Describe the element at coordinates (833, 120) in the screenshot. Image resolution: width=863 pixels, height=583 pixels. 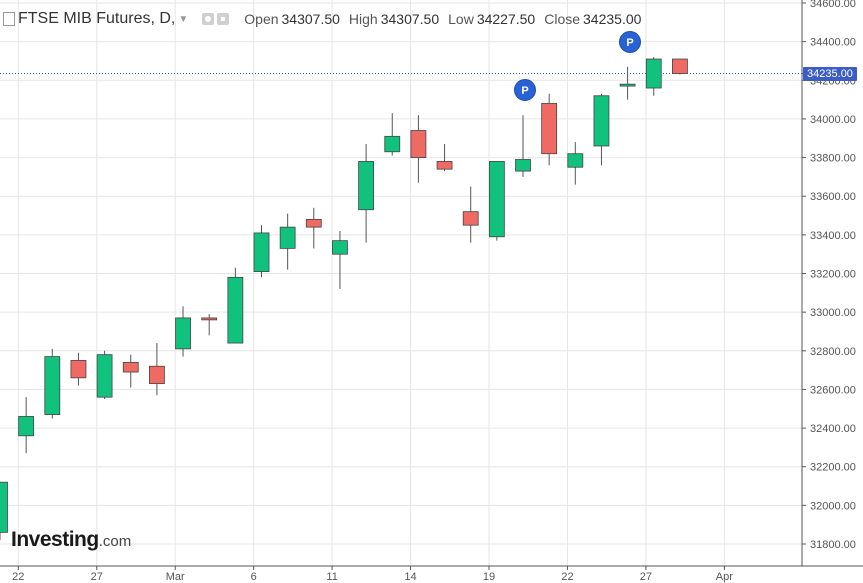
I see `y-tick-label: 34000.00` at that location.